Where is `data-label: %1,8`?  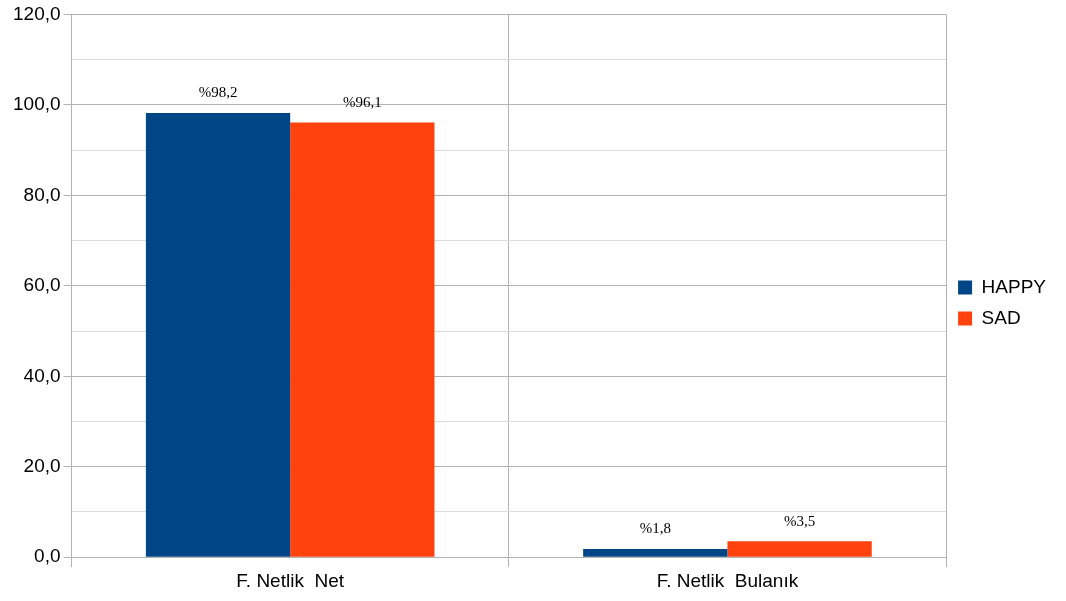 data-label: %1,8 is located at coordinates (655, 528).